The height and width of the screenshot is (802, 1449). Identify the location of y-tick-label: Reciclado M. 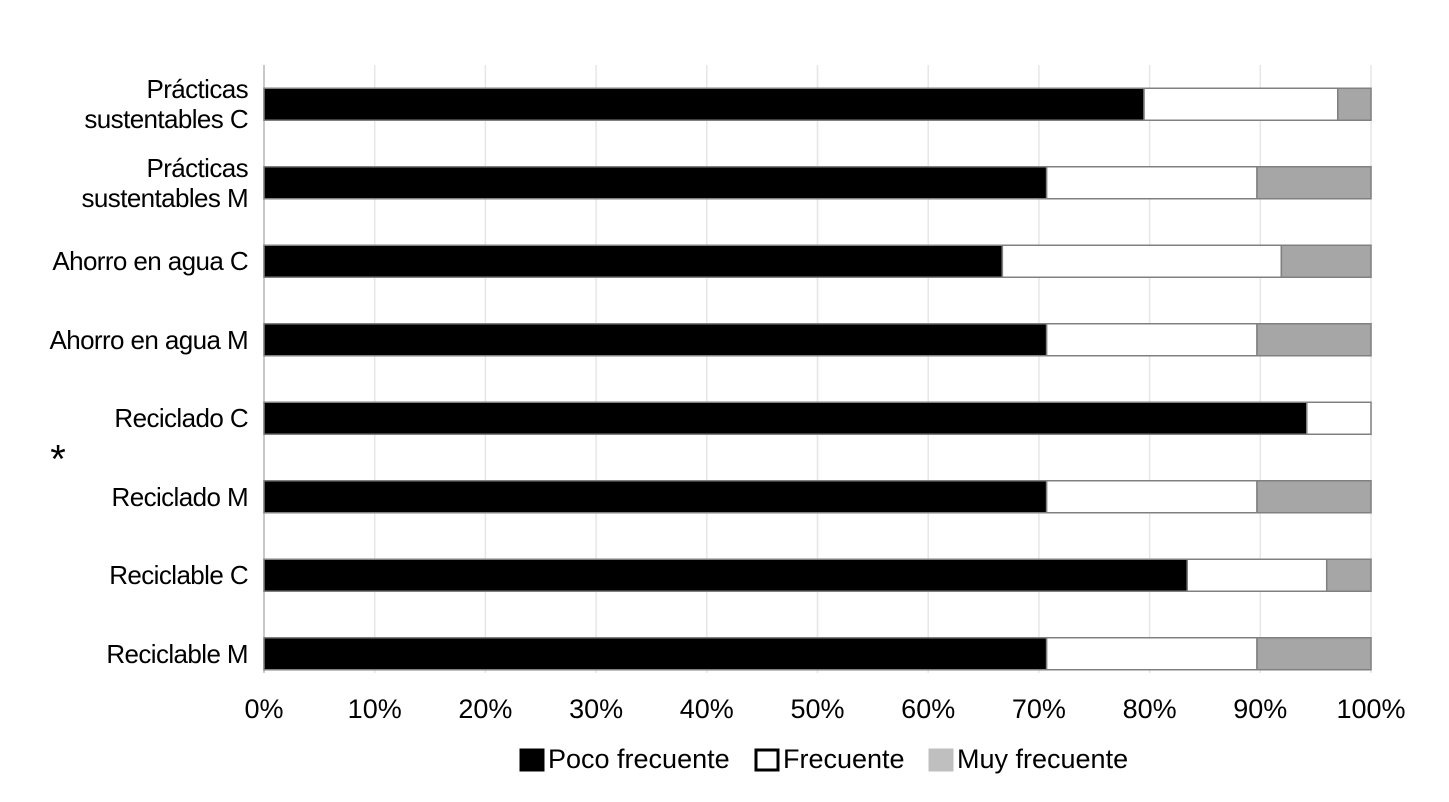
(180, 496).